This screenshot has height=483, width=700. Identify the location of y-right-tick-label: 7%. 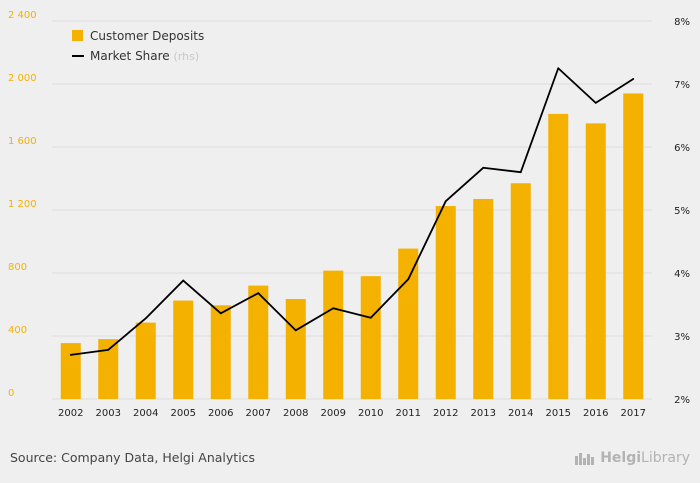
(682, 85).